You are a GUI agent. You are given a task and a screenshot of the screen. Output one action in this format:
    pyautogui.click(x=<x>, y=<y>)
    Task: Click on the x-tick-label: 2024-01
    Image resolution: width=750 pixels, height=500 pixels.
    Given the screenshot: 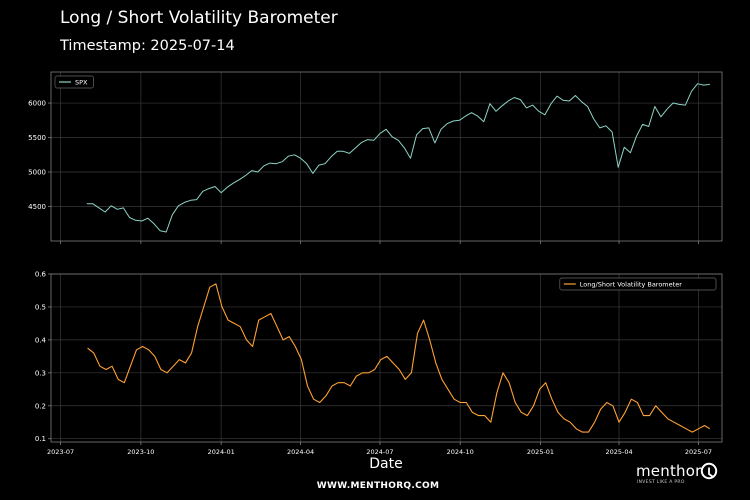 What is the action you would take?
    pyautogui.click(x=221, y=452)
    